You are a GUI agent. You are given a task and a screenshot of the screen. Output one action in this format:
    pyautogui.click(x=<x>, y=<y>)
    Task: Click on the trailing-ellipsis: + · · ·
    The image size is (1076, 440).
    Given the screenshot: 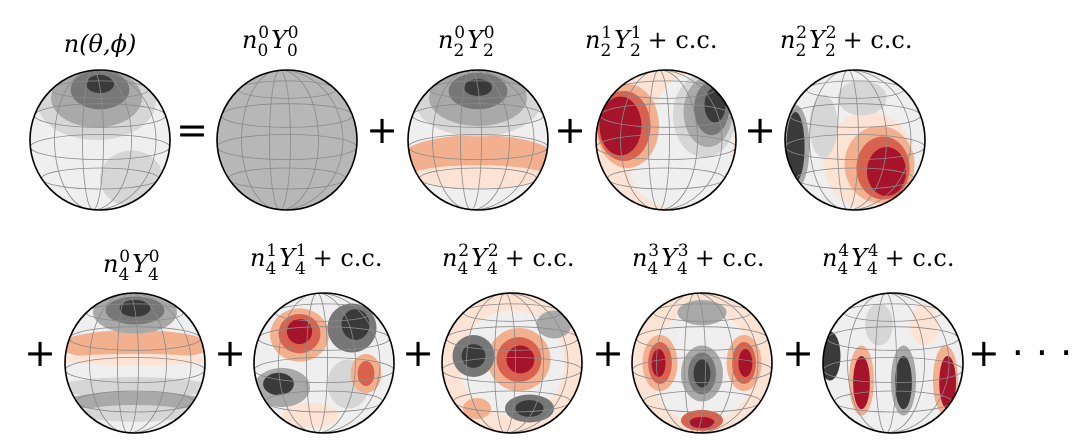 What is the action you would take?
    pyautogui.click(x=1020, y=353)
    